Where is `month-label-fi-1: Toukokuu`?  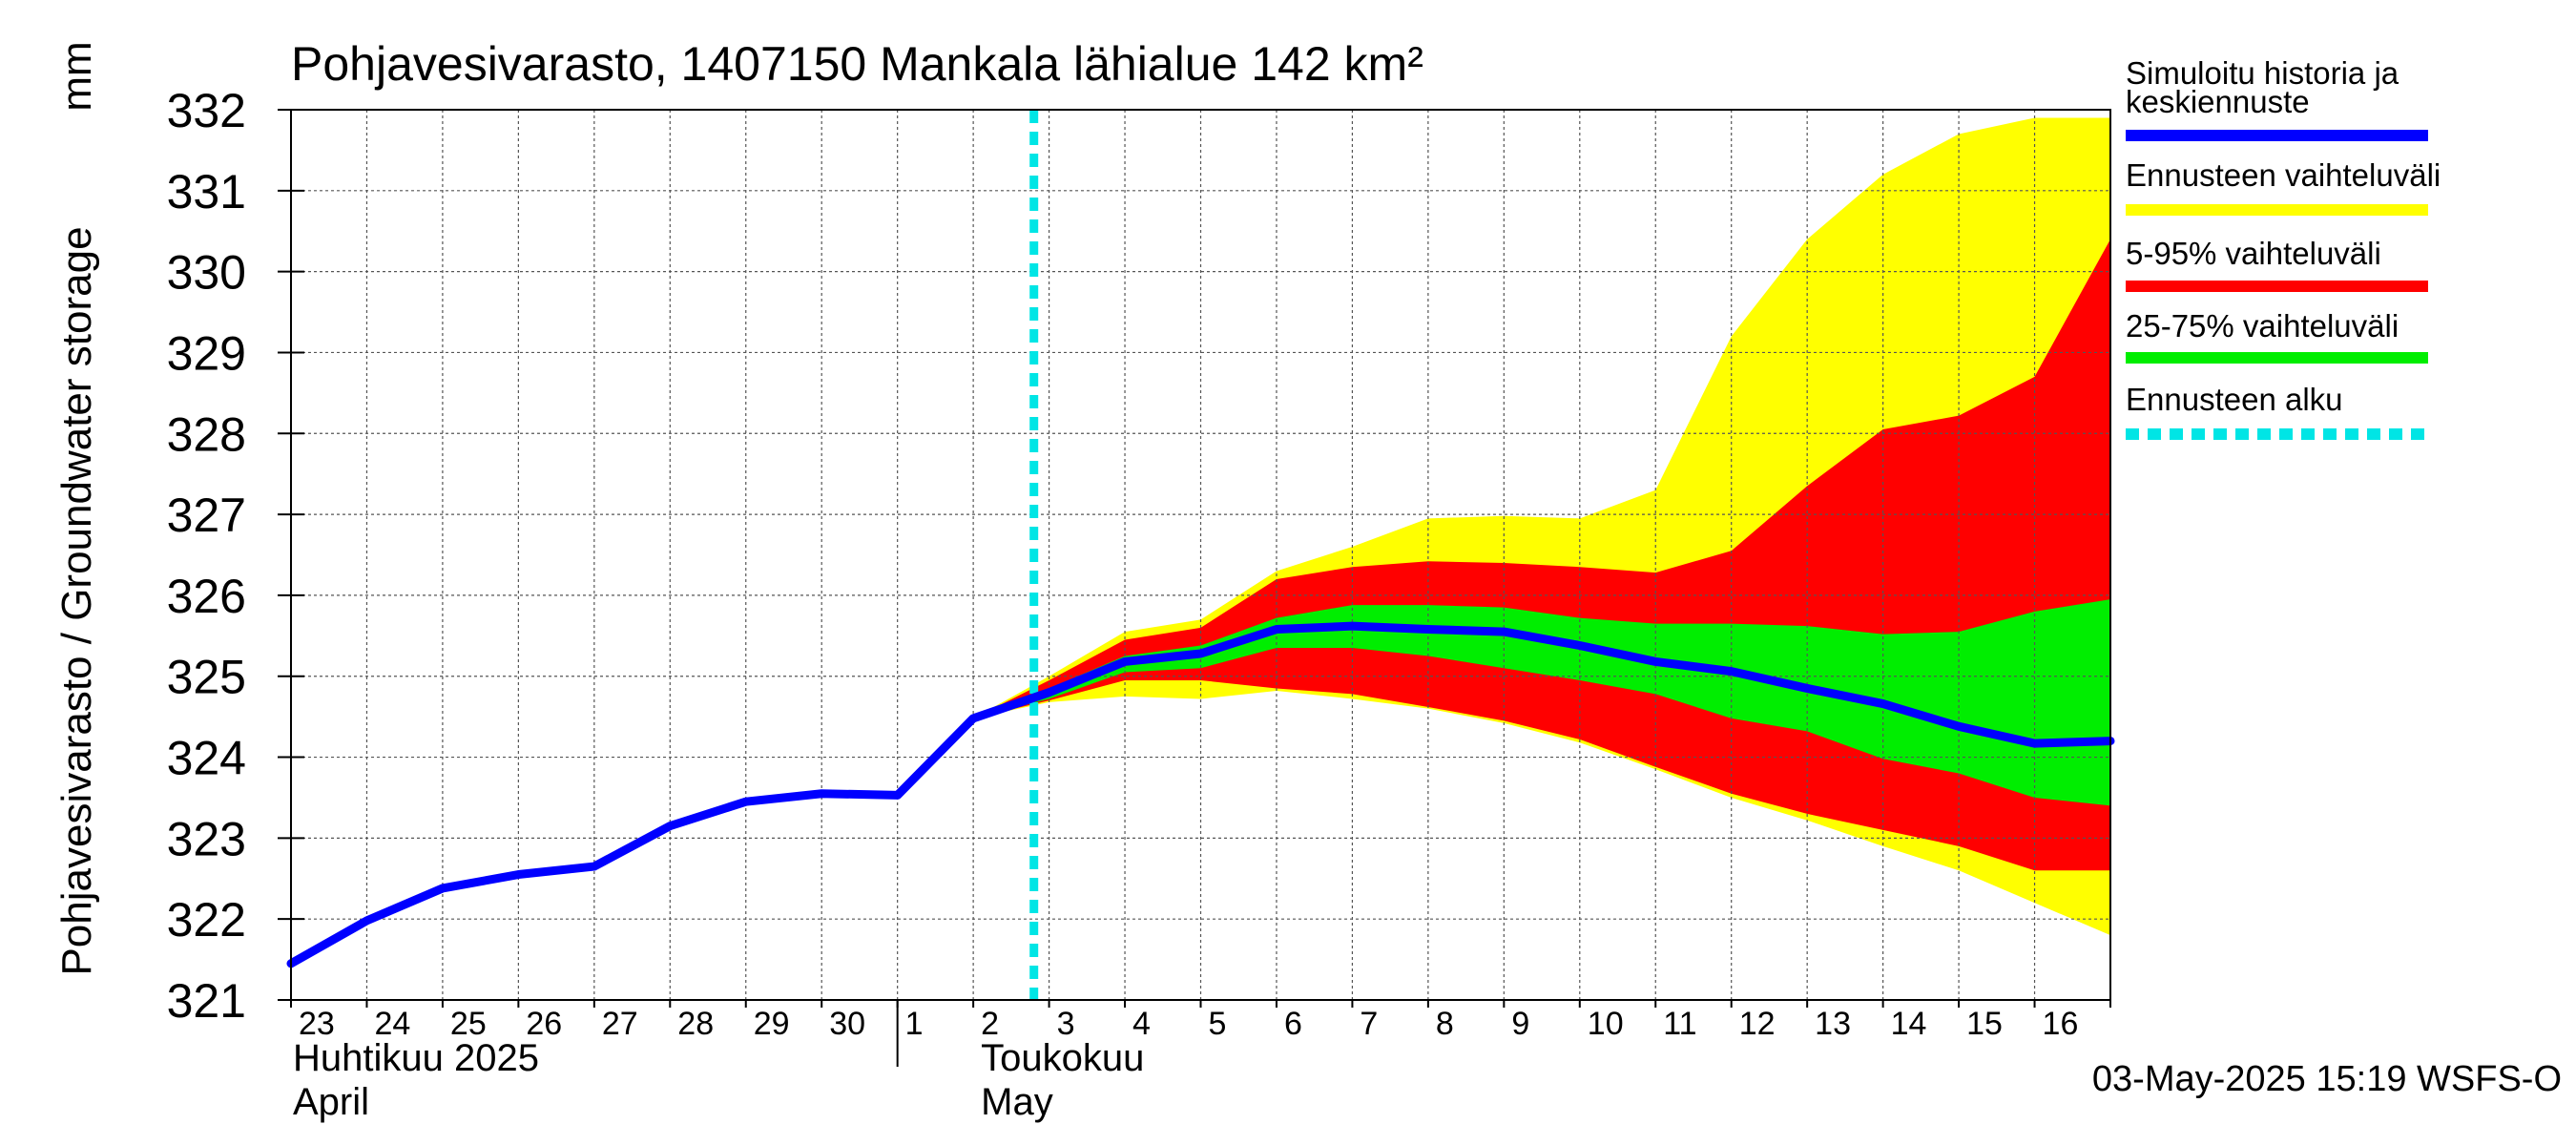
month-label-fi-1: Toukokuu is located at coordinates (1062, 1058).